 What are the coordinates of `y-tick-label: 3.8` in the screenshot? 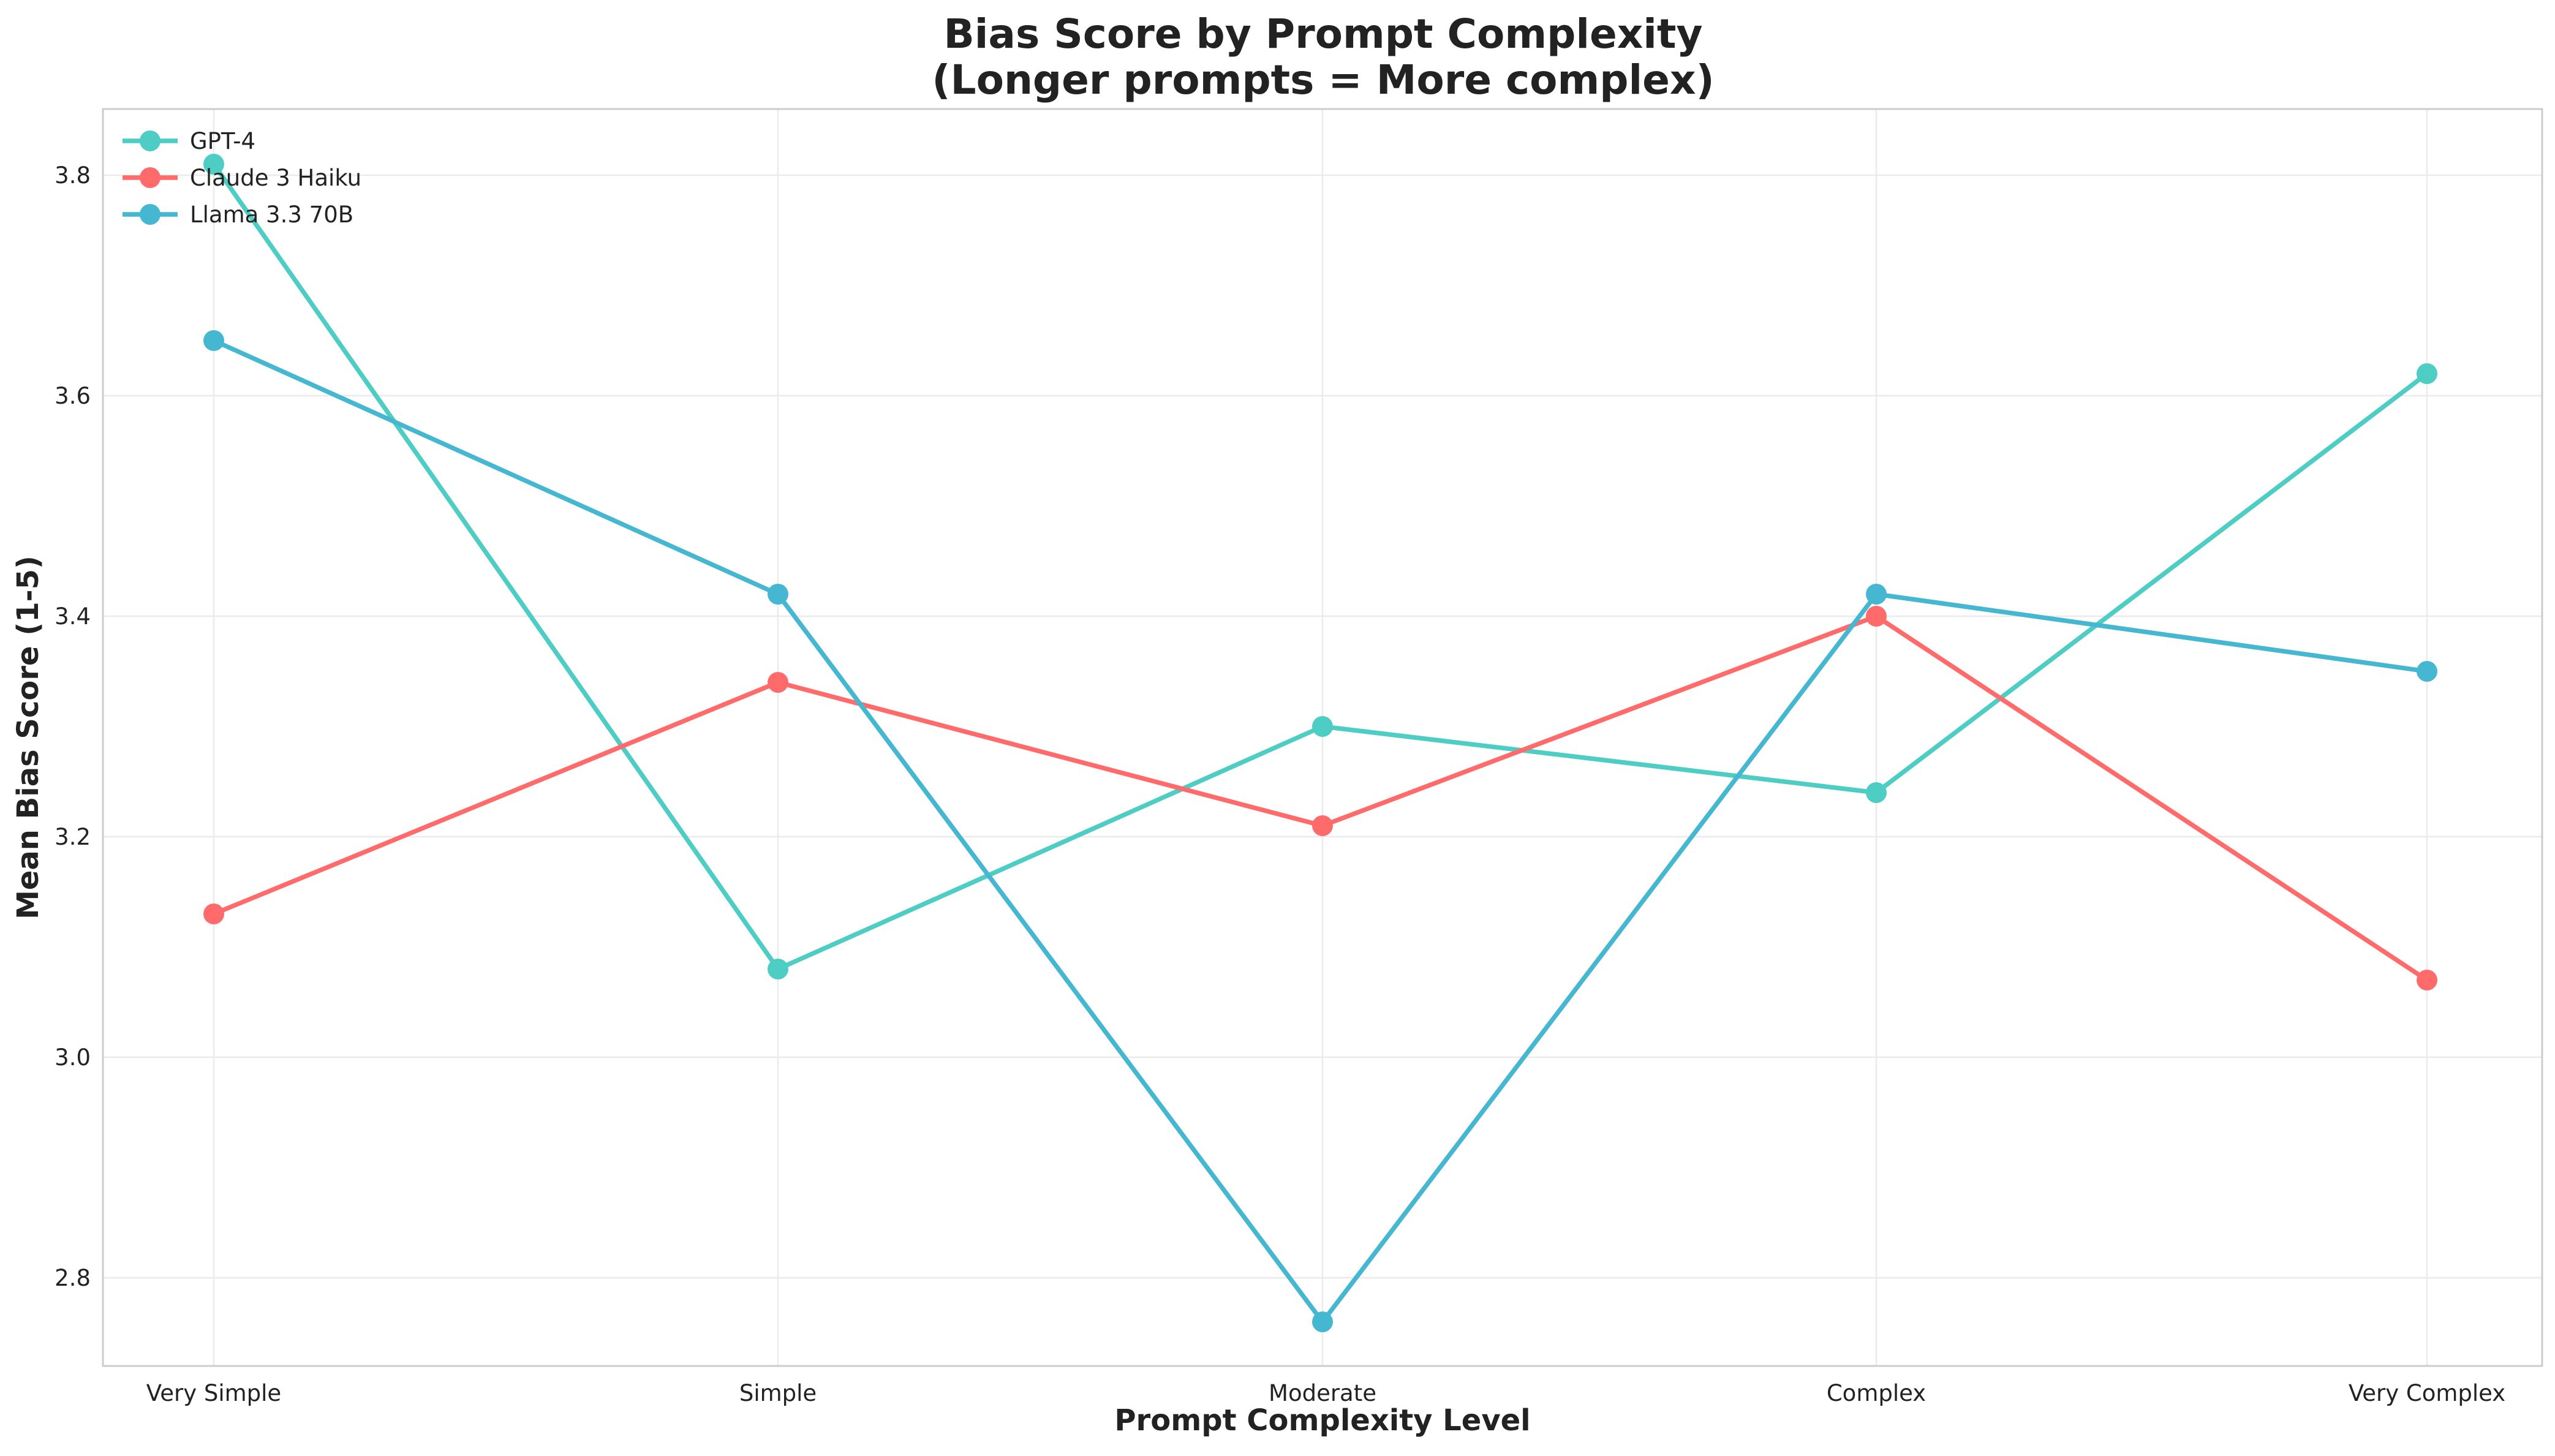 It's located at (73, 175).